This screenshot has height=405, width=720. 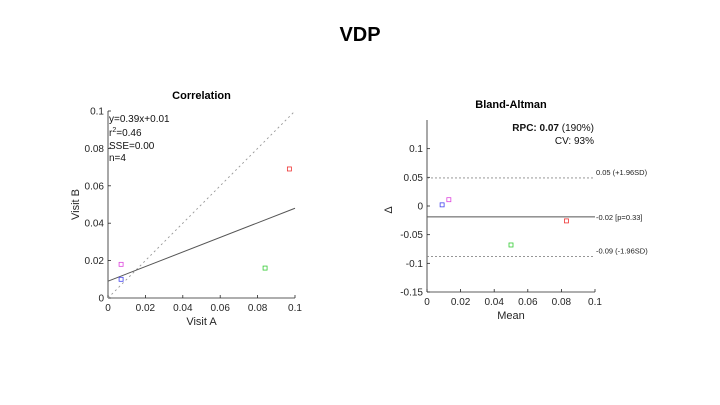 What do you see at coordinates (511, 316) in the screenshot?
I see `ba-x-label: Mean` at bounding box center [511, 316].